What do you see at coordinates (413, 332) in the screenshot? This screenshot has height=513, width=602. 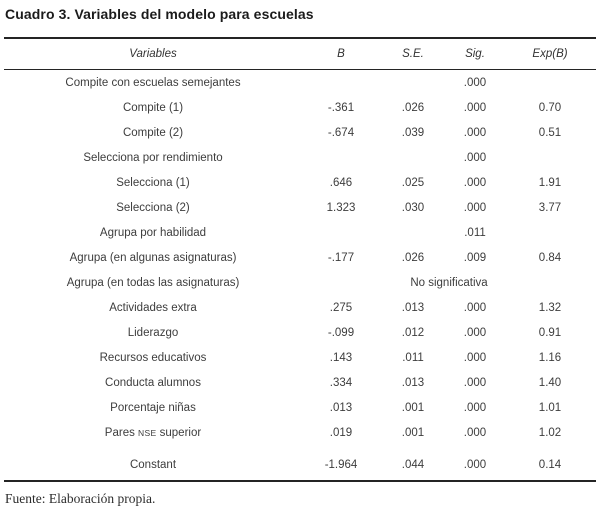 I see `cell-se: .012` at bounding box center [413, 332].